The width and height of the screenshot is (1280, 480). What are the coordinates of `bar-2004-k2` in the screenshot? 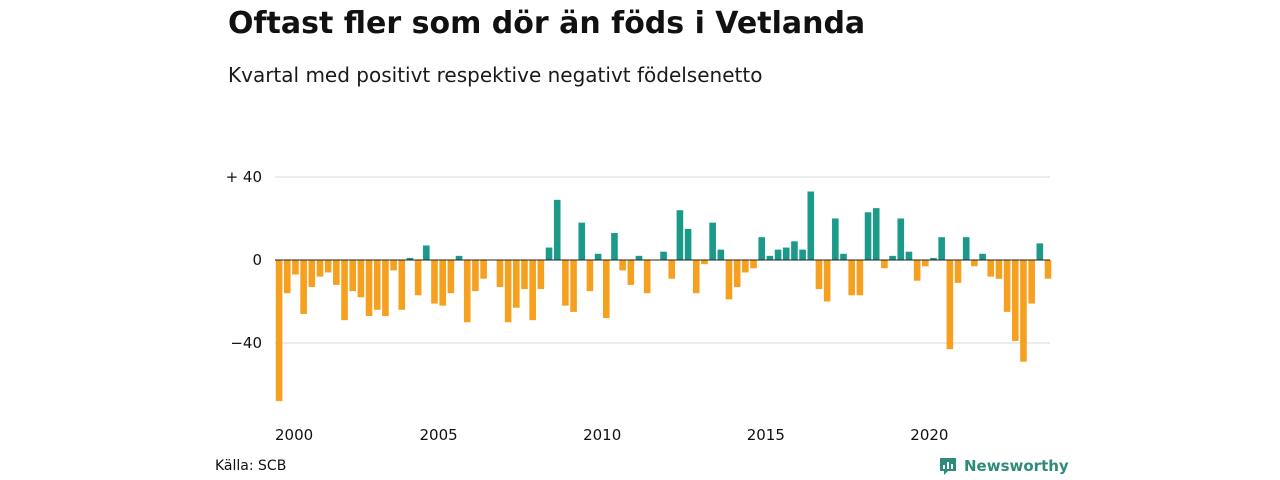 It's located at (418, 278).